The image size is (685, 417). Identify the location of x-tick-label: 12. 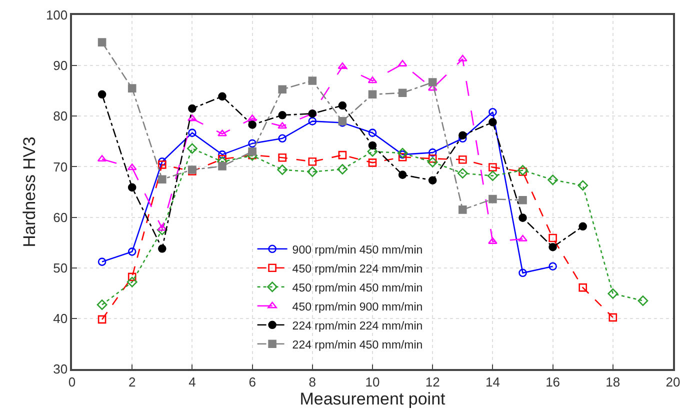
(432, 382).